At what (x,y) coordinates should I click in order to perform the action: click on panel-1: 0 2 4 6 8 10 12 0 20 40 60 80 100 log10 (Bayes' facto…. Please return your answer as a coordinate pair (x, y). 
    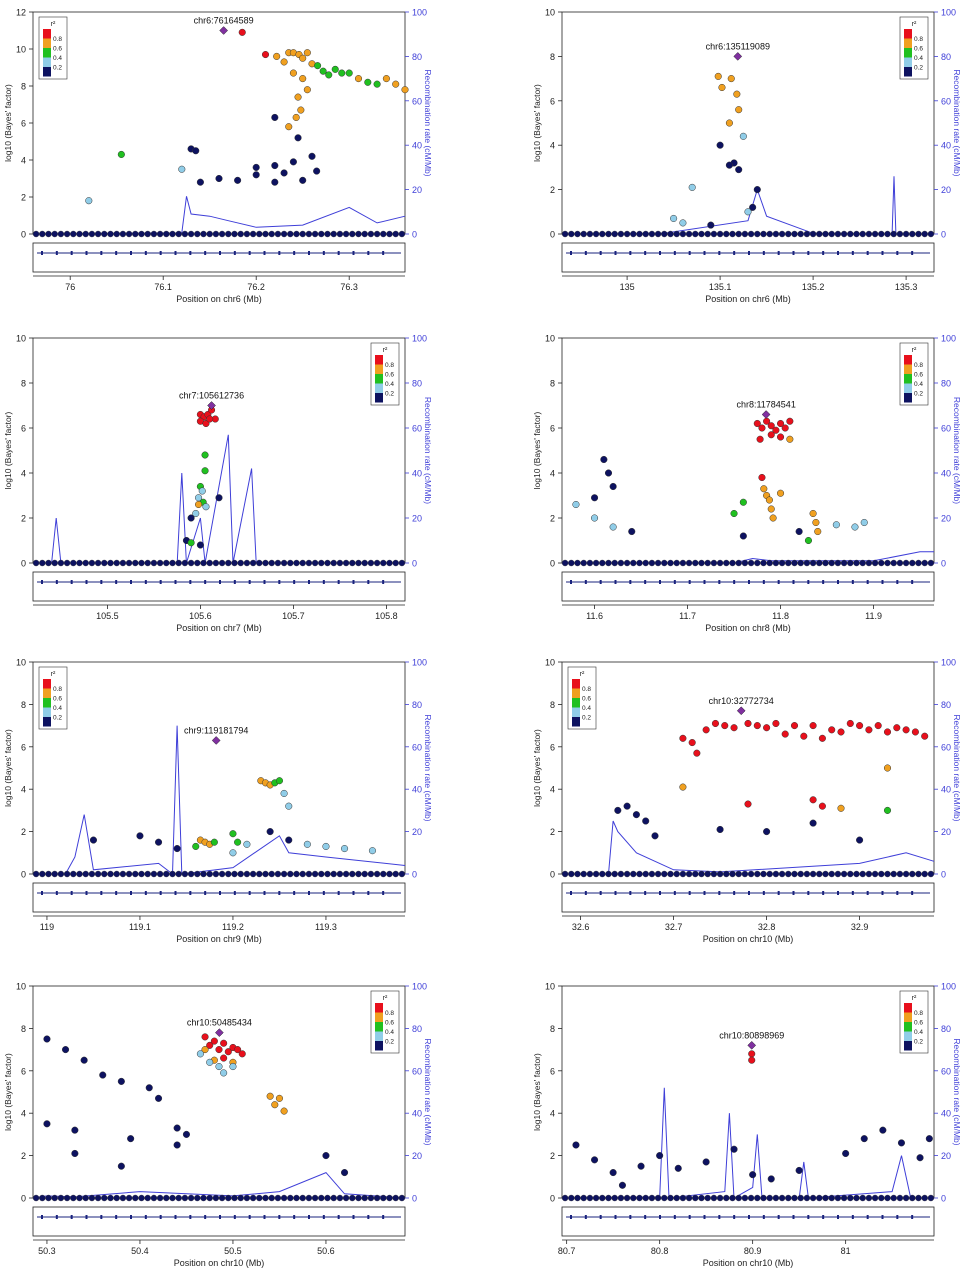
    Looking at the image, I should click on (218, 156).